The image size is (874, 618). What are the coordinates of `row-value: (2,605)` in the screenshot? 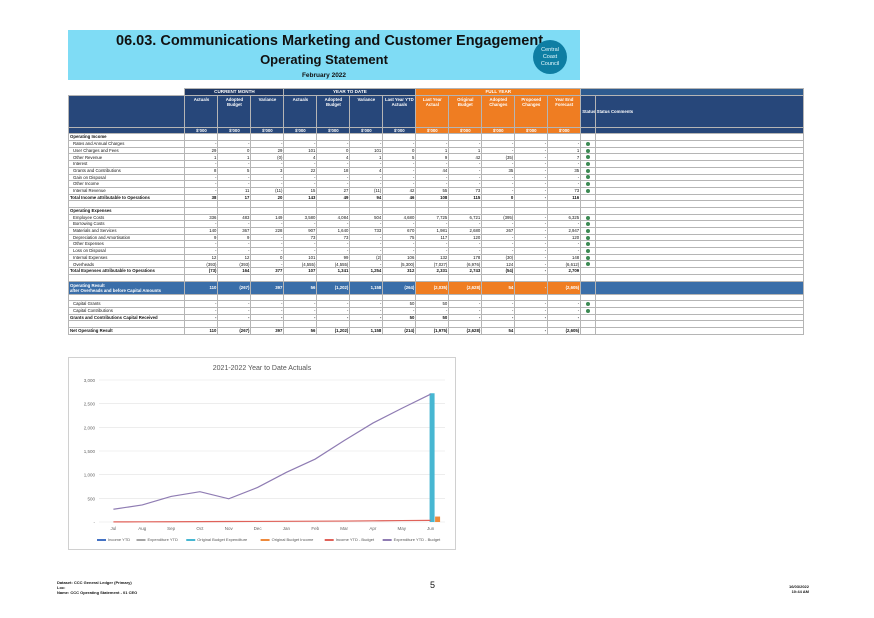 It's located at (564, 330).